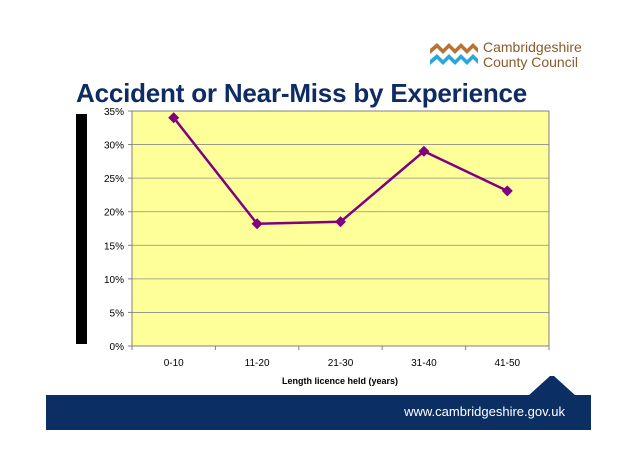 This screenshot has width=638, height=451. Describe the element at coordinates (81, 229) in the screenshot. I see `side-accent-bar` at that location.